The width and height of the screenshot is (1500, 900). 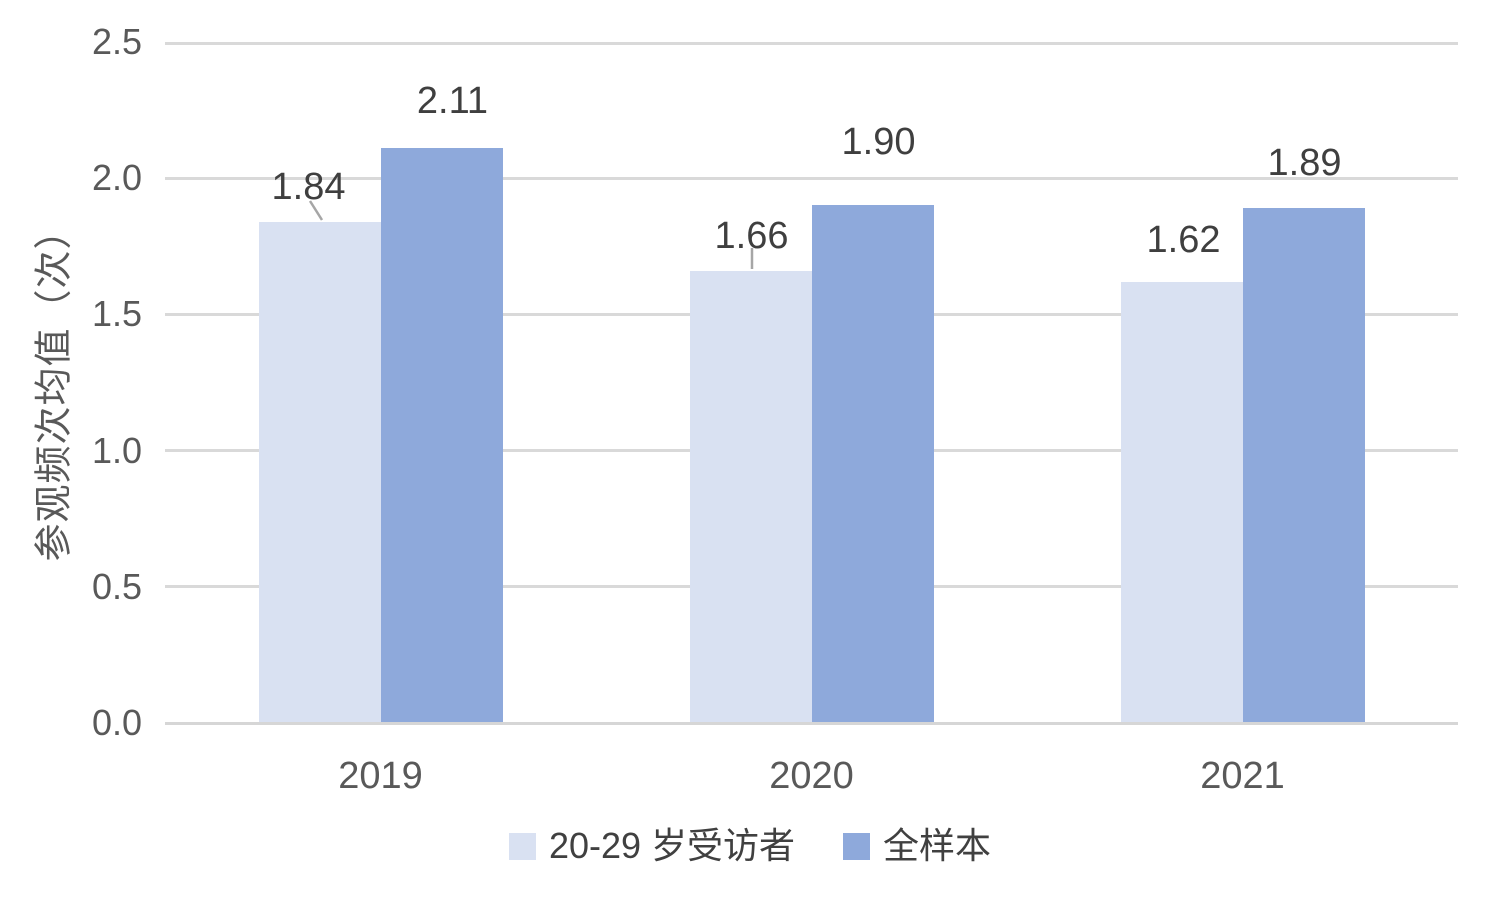 What do you see at coordinates (1242, 776) in the screenshot?
I see `x-category-label: 2021` at bounding box center [1242, 776].